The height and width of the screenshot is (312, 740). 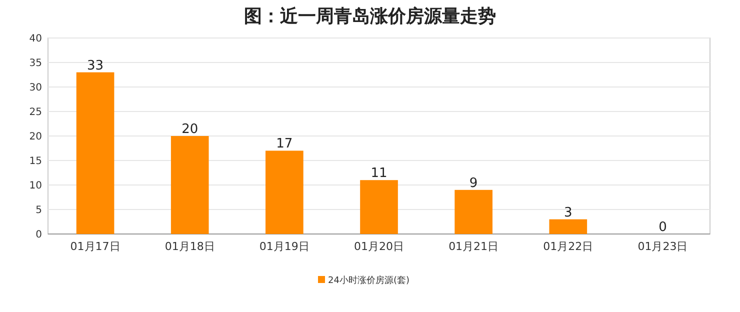 I want to click on data-label: 9, so click(x=473, y=183).